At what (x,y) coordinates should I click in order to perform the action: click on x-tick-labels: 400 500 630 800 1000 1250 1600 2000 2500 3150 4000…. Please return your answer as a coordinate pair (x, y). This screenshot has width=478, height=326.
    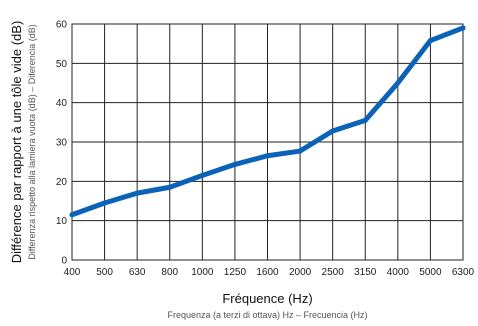
    Looking at the image, I should click on (269, 272).